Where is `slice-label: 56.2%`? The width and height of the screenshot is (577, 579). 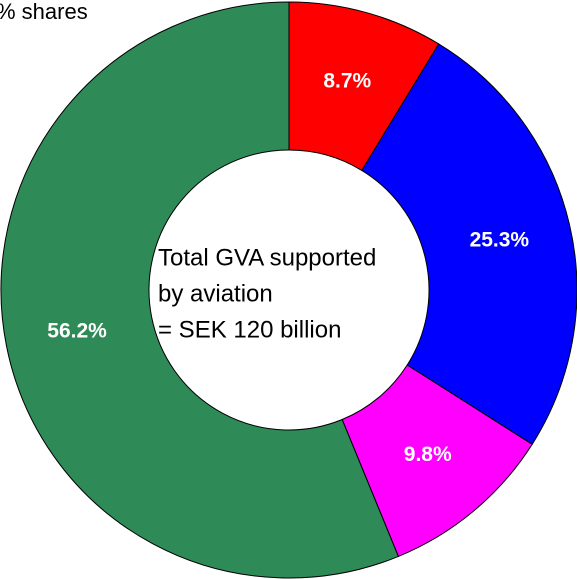
slice-label: 56.2% is located at coordinates (77, 330).